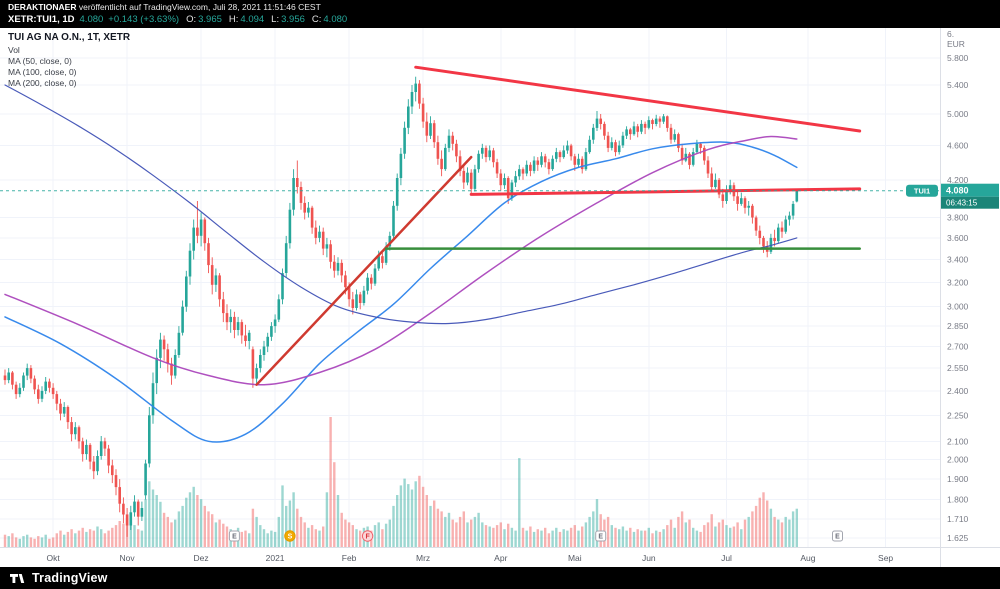 Image resolution: width=1000 pixels, height=589 pixels. Describe the element at coordinates (364, 270) in the screenshot. I see `trendline-ascending-support` at that location.